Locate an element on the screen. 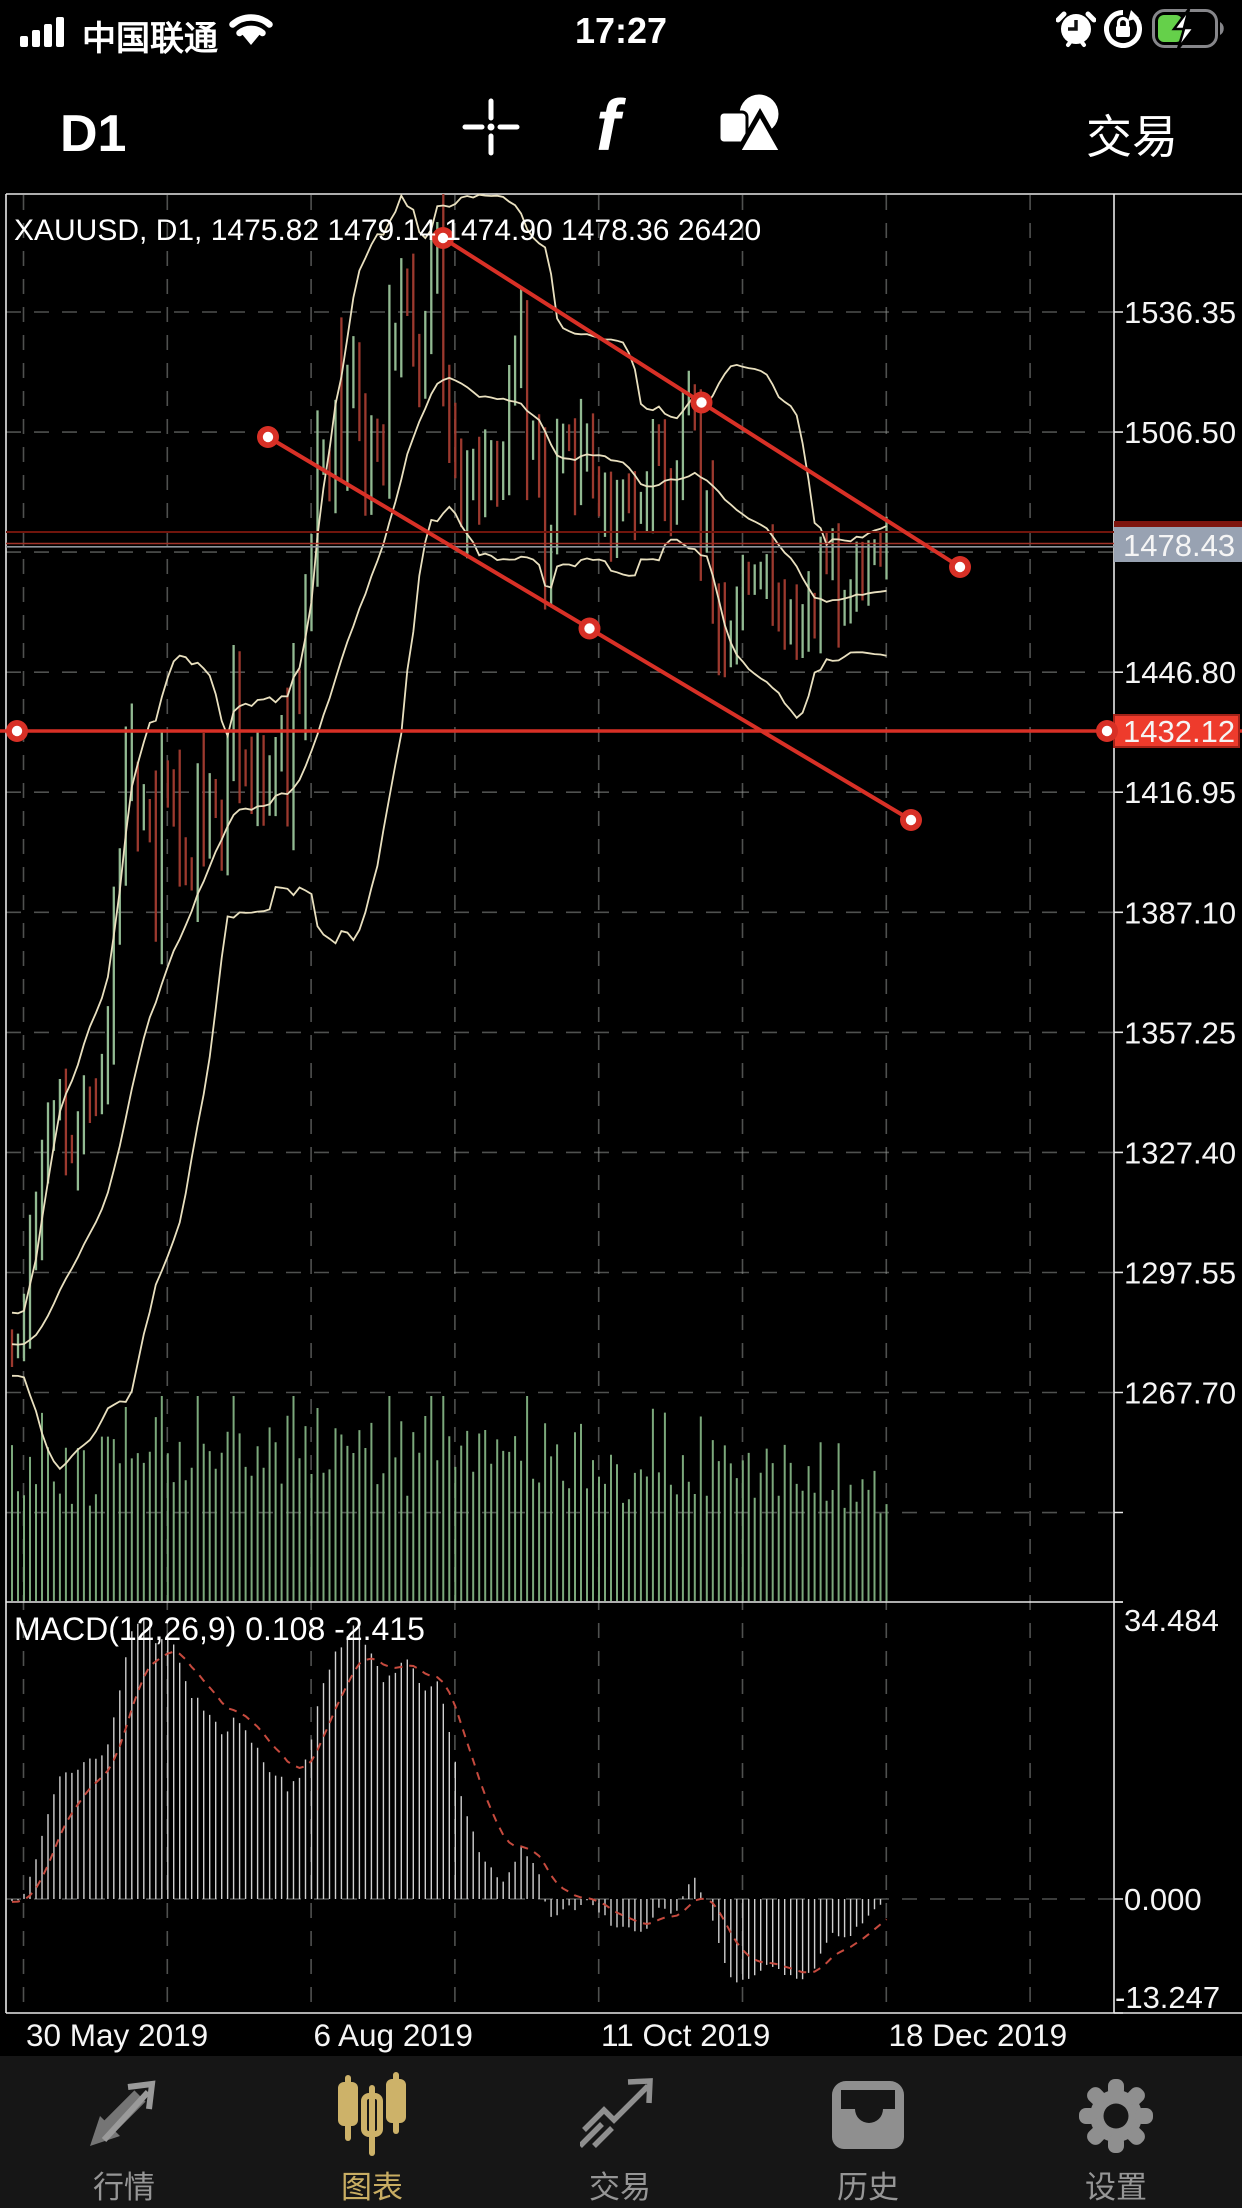  svg-text: 1432.12 is located at coordinates (1179, 731).